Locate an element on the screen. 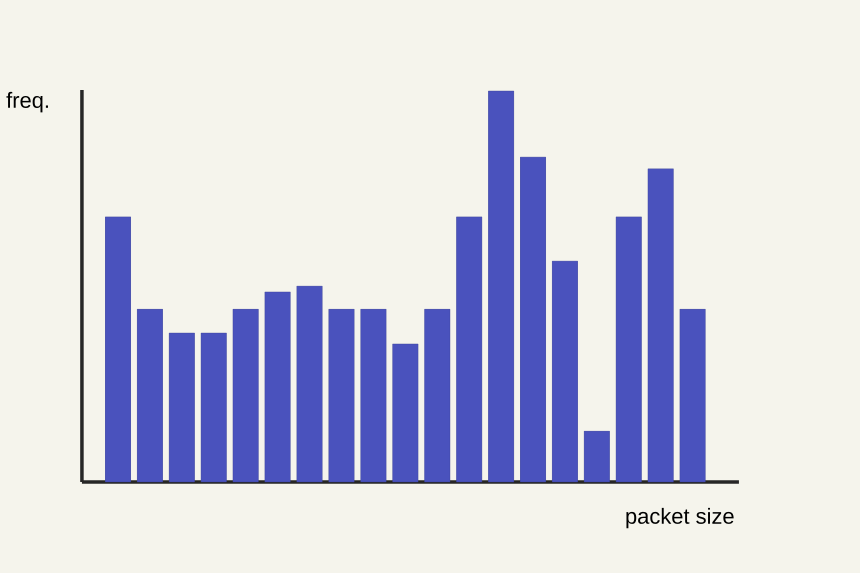 This screenshot has height=573, width=860. y-axis-title: freq. is located at coordinates (27, 102).